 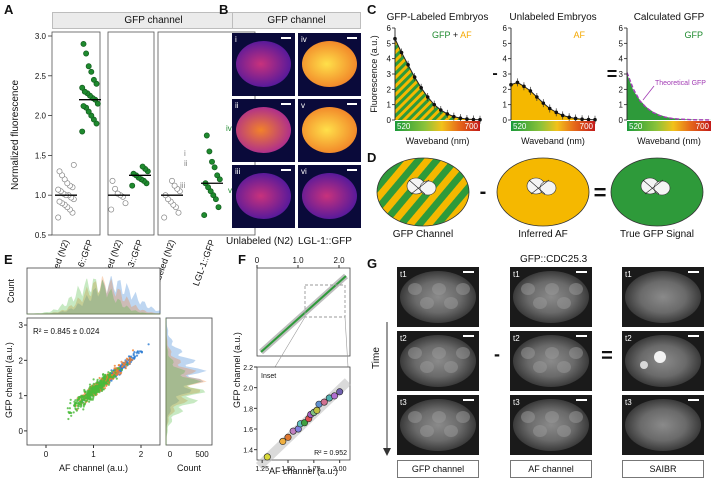 What do you see at coordinates (242, 259) in the screenshot?
I see `panel-f-label: F` at bounding box center [242, 259].